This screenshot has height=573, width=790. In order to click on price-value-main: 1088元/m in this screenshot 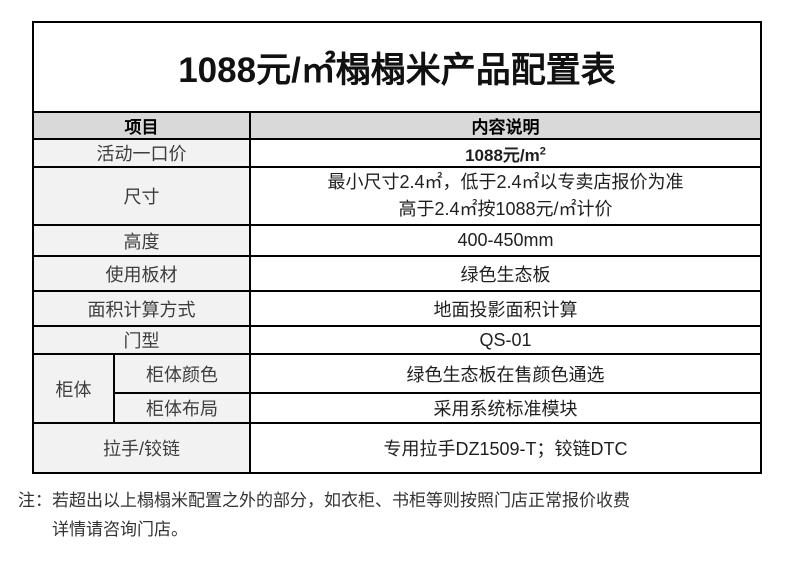, I will do `click(502, 155)`.